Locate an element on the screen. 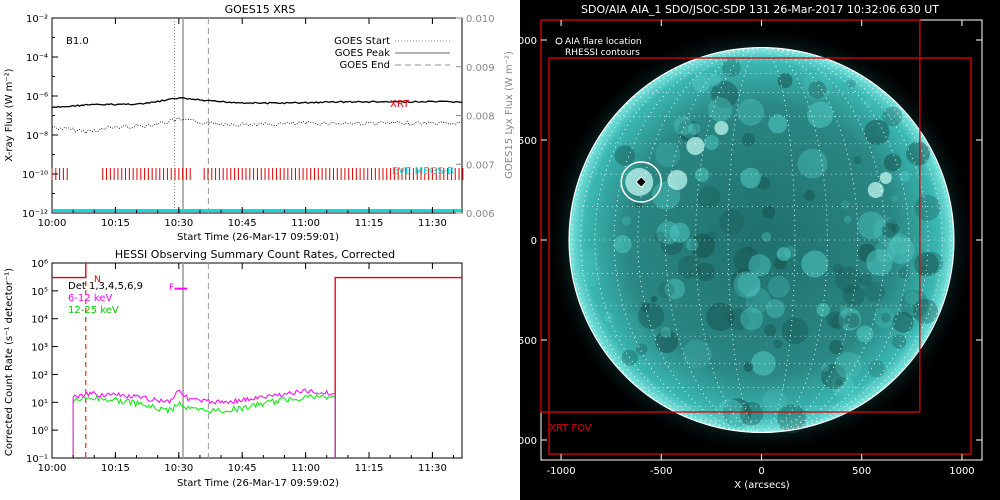  aia-flare-circle is located at coordinates (641, 182).